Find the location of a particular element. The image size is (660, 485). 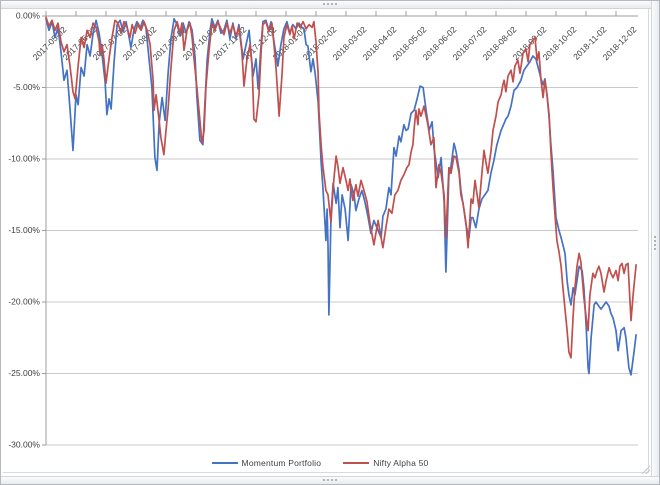

legend-line-swatch-red is located at coordinates (356, 463).